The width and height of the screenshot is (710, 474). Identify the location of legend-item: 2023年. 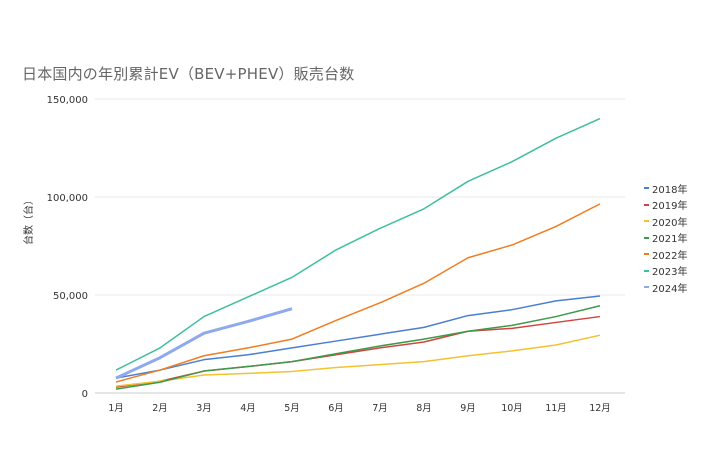
(665, 271).